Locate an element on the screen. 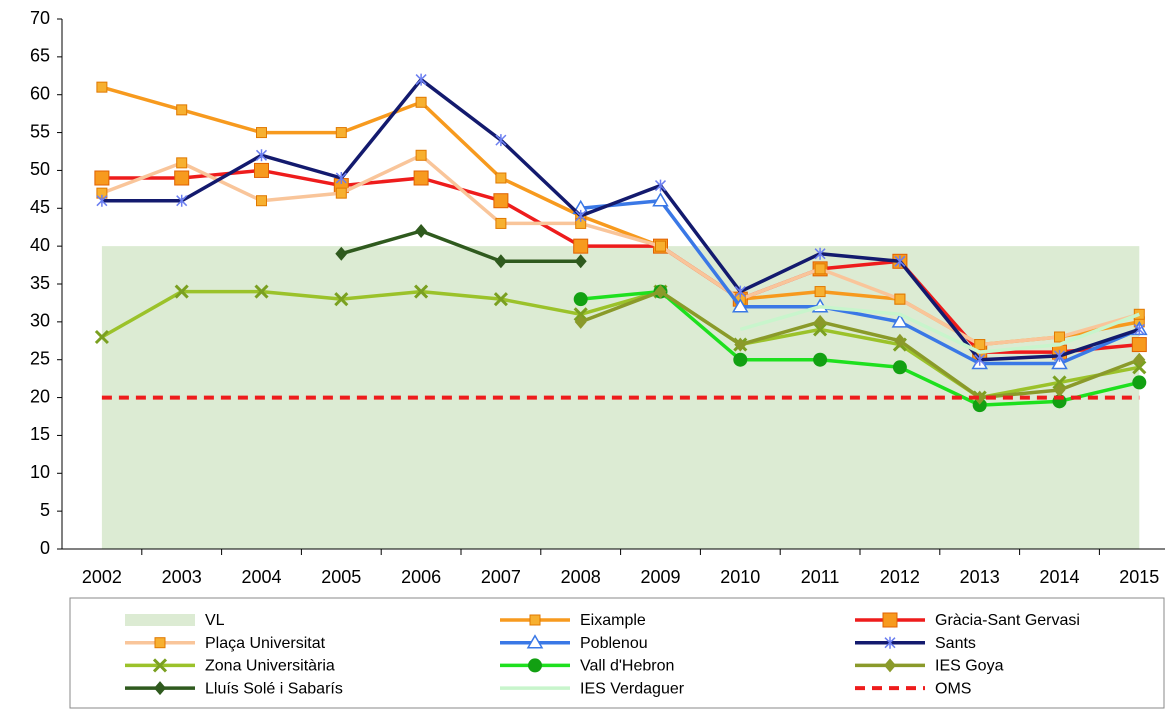  legend-label: VL is located at coordinates (215, 620).